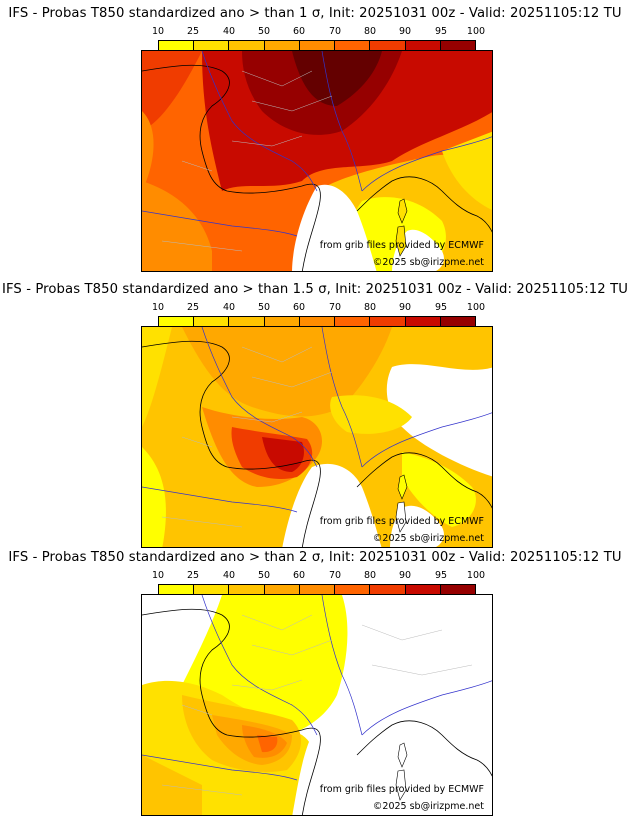 This screenshot has width=630, height=828. What do you see at coordinates (441, 575) in the screenshot?
I see `colorbar-tick-label: 95` at bounding box center [441, 575].